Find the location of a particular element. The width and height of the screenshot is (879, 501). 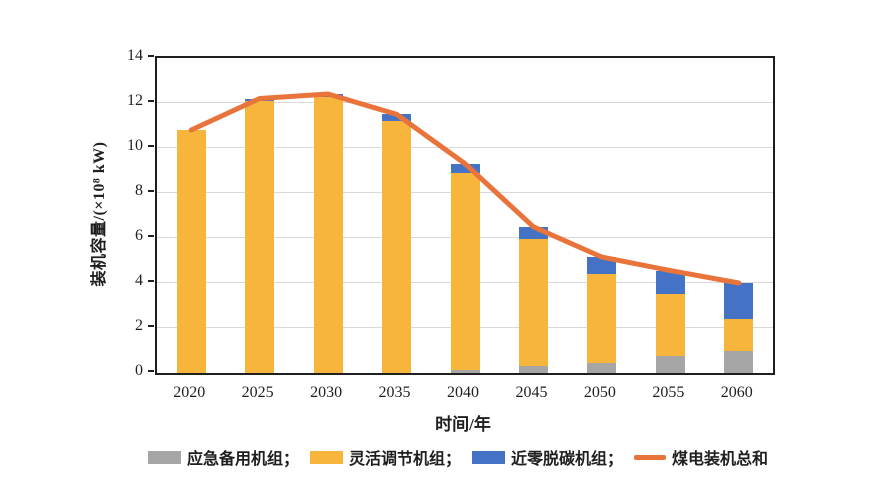

y-tick-label: 8 is located at coordinates (139, 190).